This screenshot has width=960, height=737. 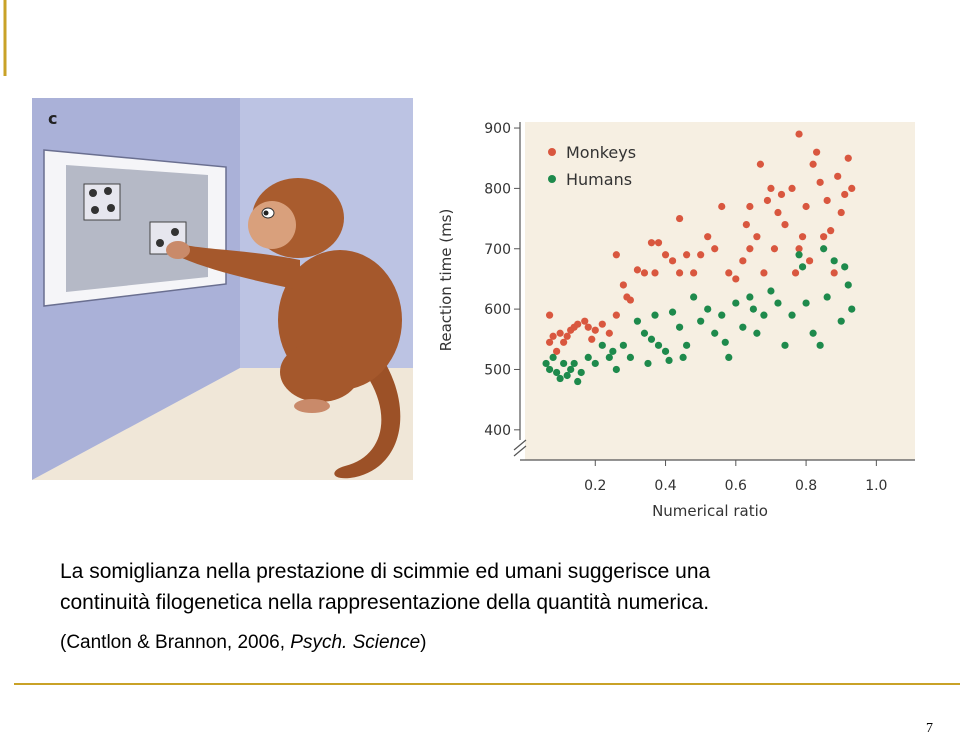 I want to click on y-tick-label: 900, so click(x=497, y=129).